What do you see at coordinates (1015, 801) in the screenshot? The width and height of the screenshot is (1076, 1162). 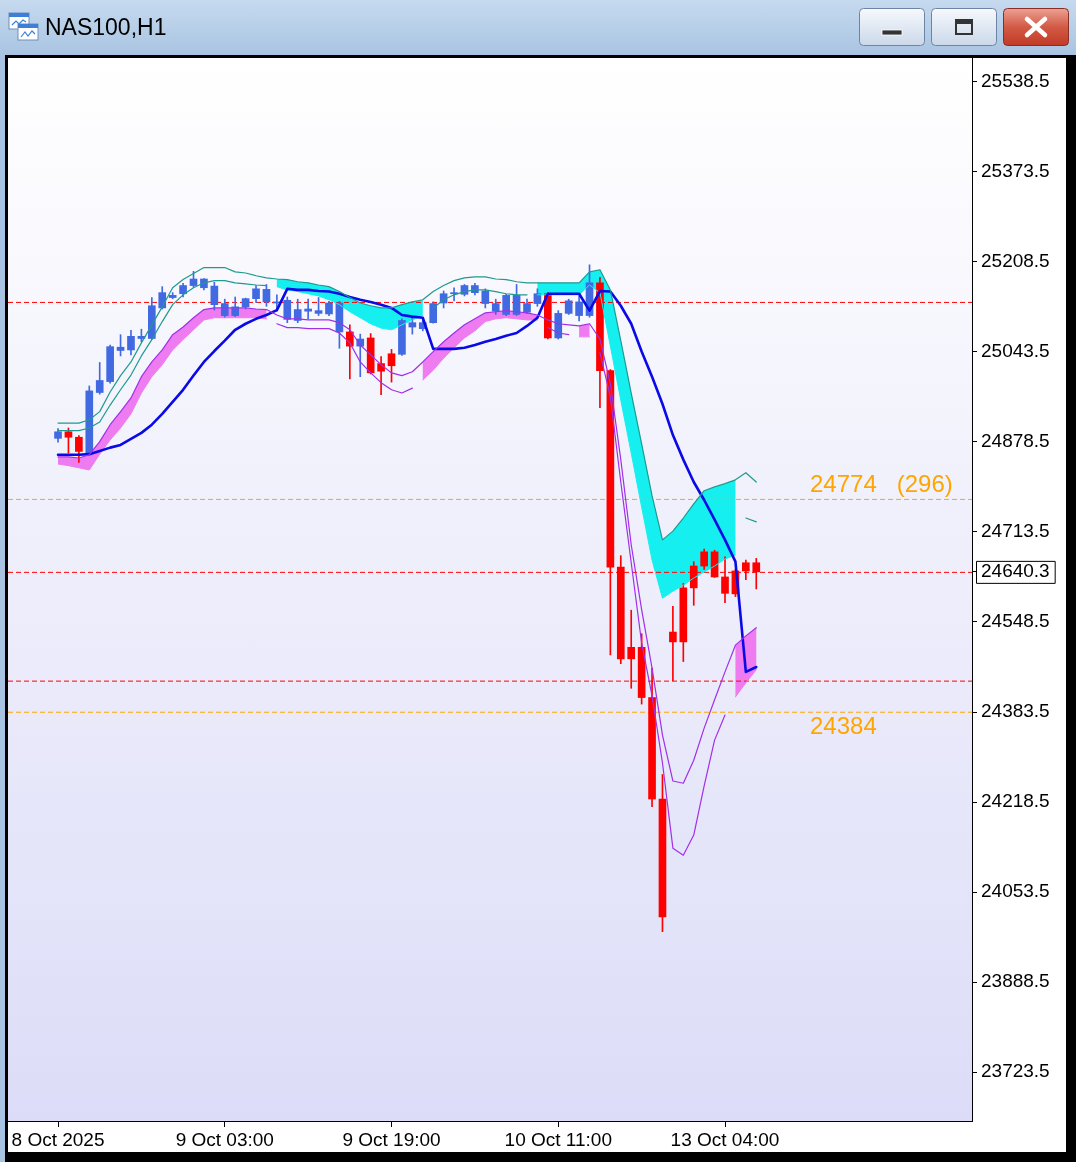 I see `y-tick-label: 24218.5` at bounding box center [1015, 801].